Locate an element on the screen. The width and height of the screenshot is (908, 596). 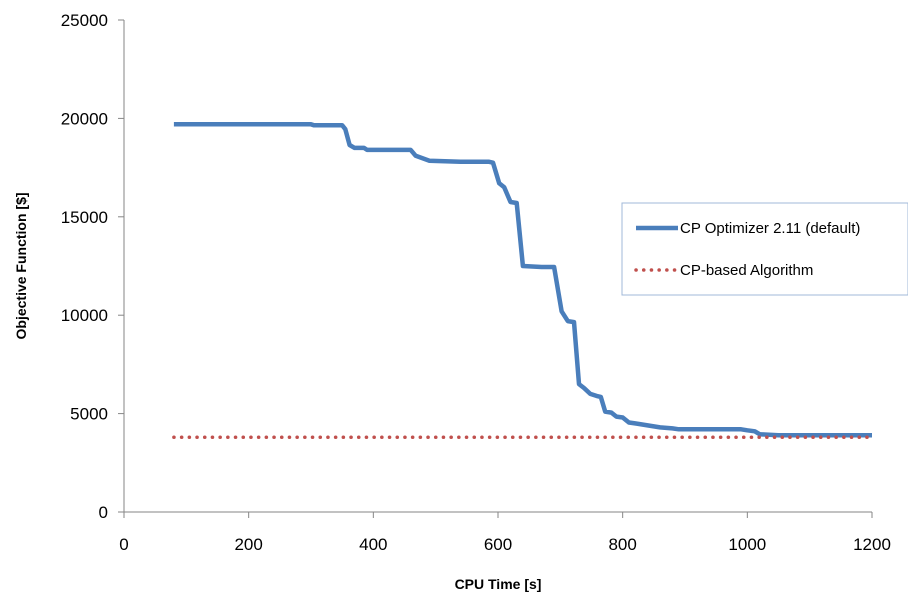
y-tick-label: 5000 is located at coordinates (89, 414).